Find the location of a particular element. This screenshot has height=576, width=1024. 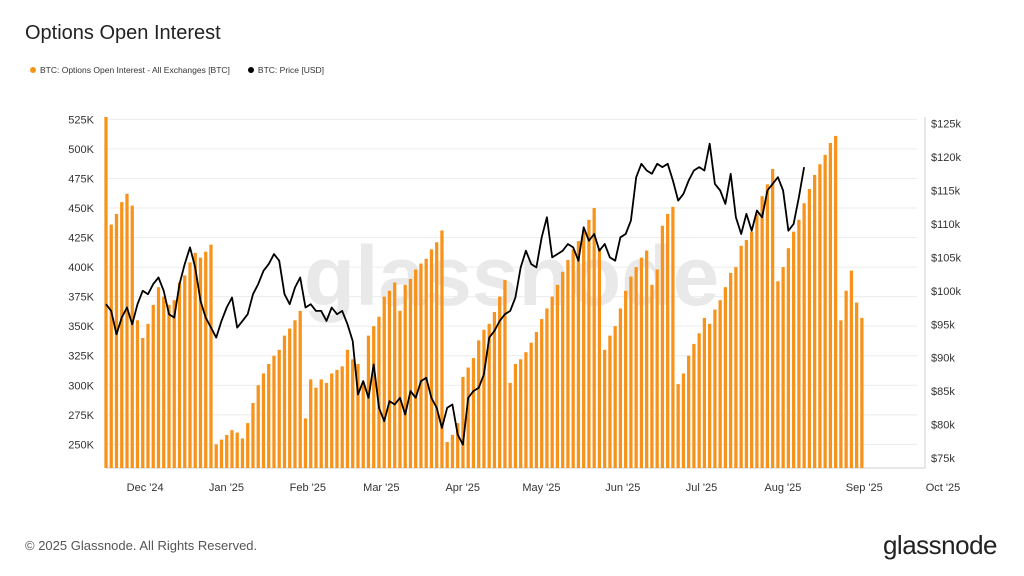

x-tick-label: Mar '25 is located at coordinates (381, 488).